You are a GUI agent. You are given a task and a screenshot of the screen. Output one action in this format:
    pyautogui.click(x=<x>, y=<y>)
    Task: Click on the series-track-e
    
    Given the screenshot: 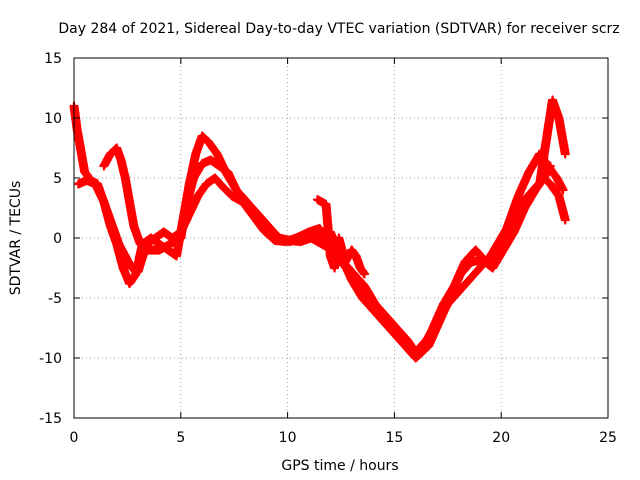 What is the action you would take?
    pyautogui.click(x=341, y=237)
    